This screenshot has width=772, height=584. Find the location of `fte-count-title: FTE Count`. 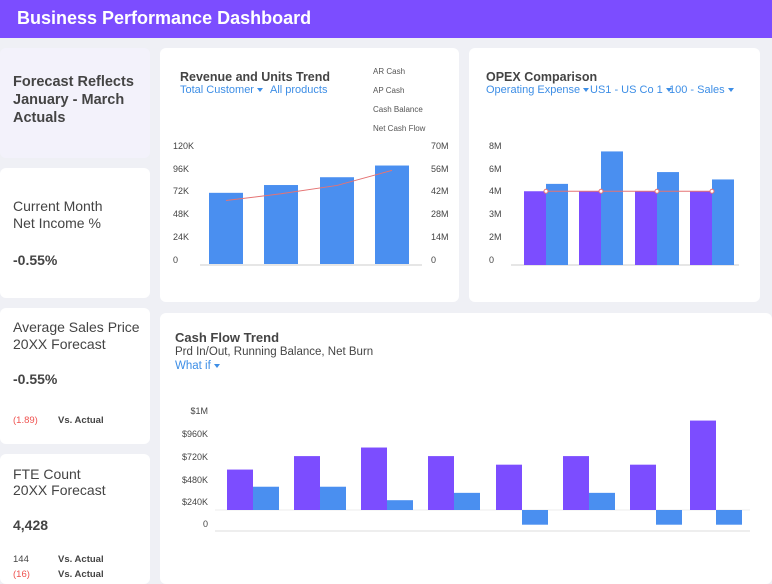

fte-count-title: FTE Count is located at coordinates (47, 474).